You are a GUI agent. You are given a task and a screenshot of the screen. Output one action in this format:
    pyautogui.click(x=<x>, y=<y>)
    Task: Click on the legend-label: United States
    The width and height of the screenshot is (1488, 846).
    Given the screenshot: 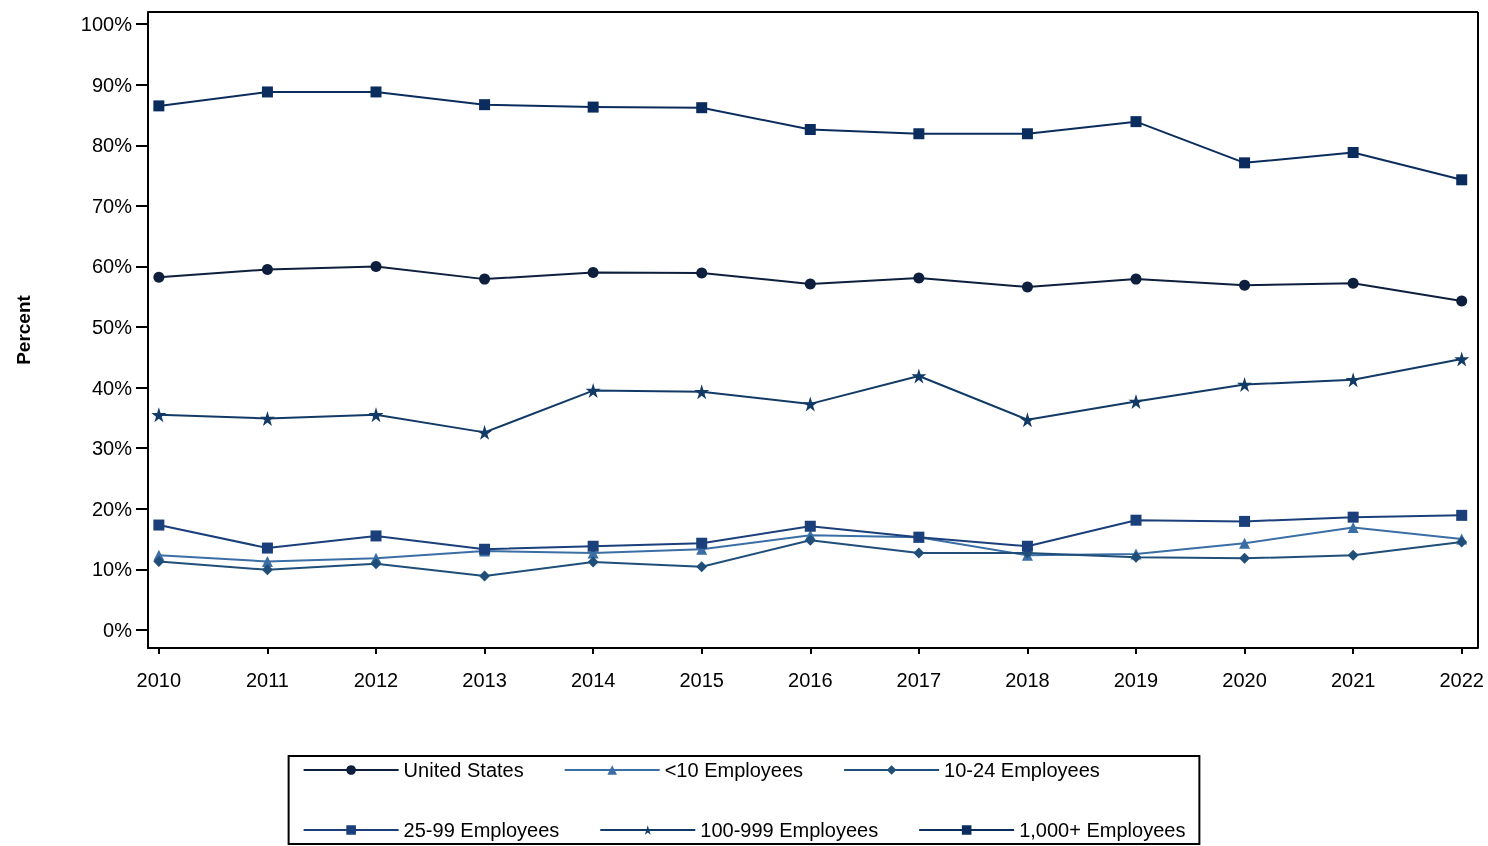 What is the action you would take?
    pyautogui.click(x=463, y=770)
    